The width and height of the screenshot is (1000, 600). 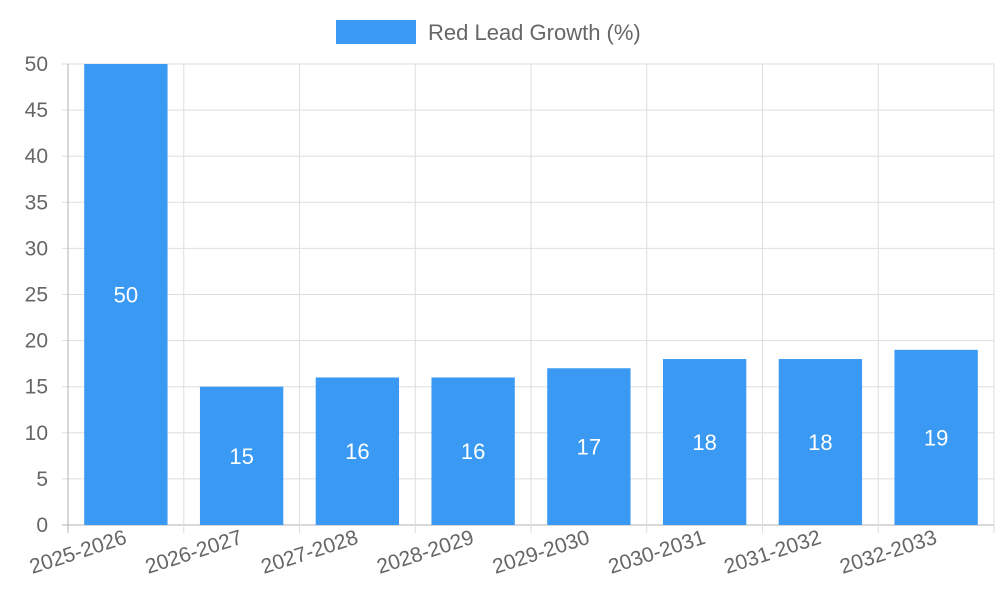 What do you see at coordinates (376, 32) in the screenshot?
I see `legend-swatch` at bounding box center [376, 32].